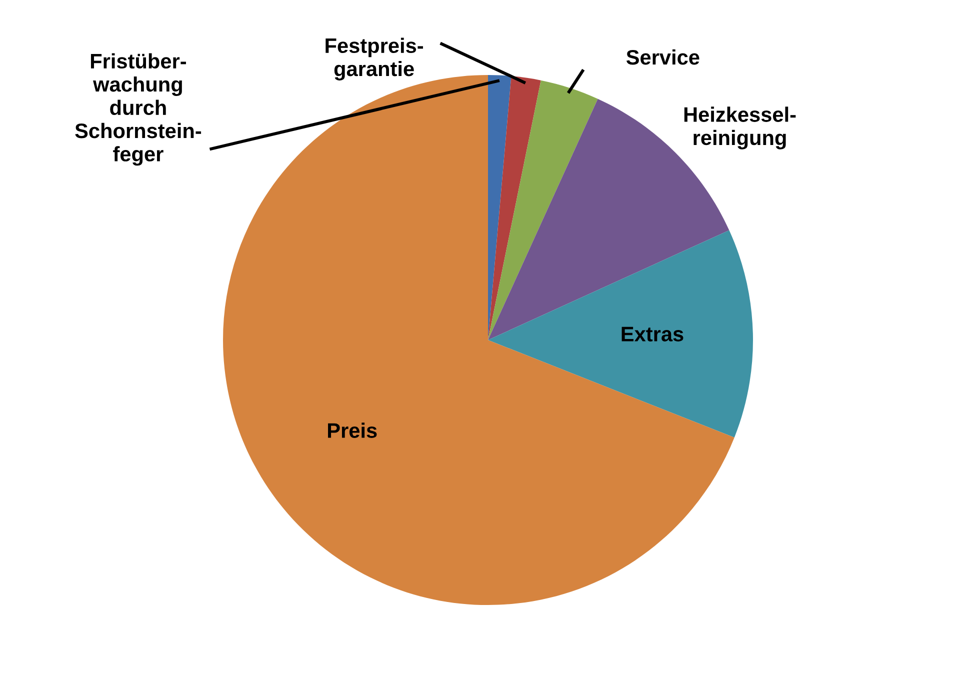 Image resolution: width=957 pixels, height=686 pixels. Describe the element at coordinates (653, 334) in the screenshot. I see `slice-label: Extras` at that location.